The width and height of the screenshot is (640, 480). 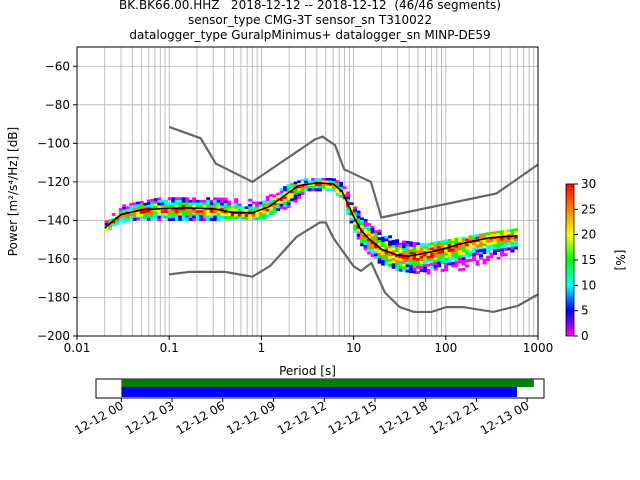 What do you see at coordinates (538, 348) in the screenshot?
I see `x-tick-label: 1000` at bounding box center [538, 348].